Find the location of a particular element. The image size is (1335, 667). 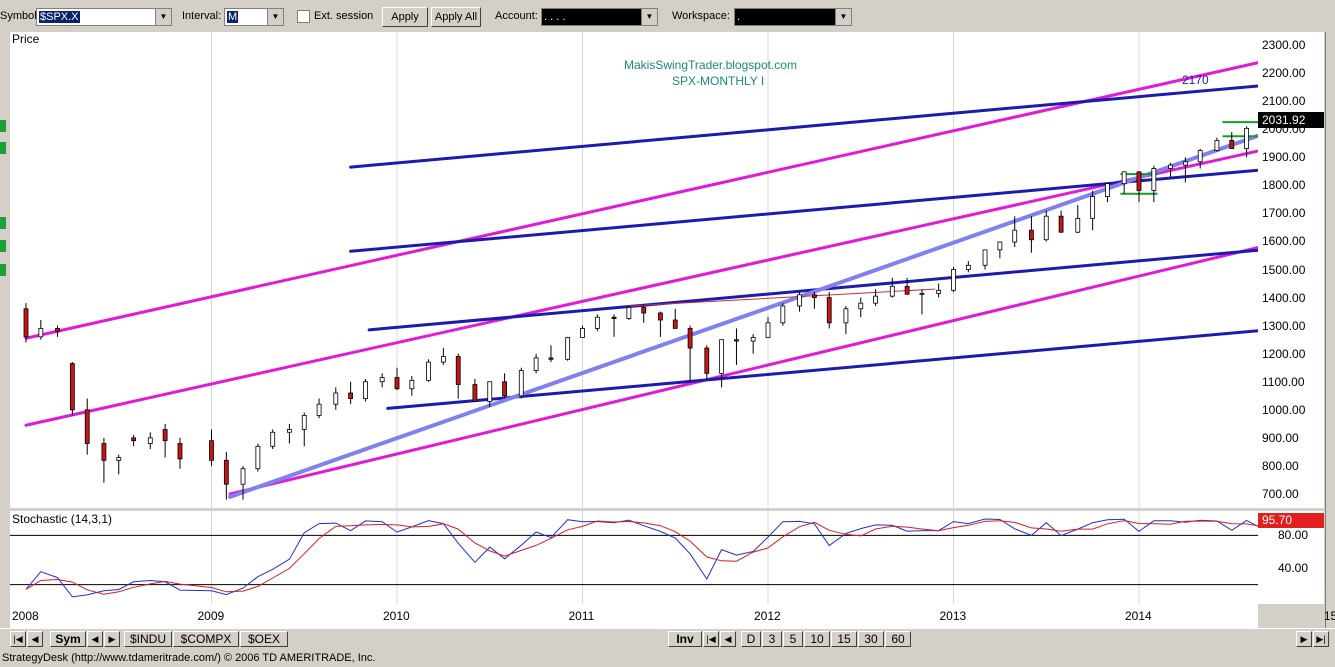

panel-divider is located at coordinates (667, 509).